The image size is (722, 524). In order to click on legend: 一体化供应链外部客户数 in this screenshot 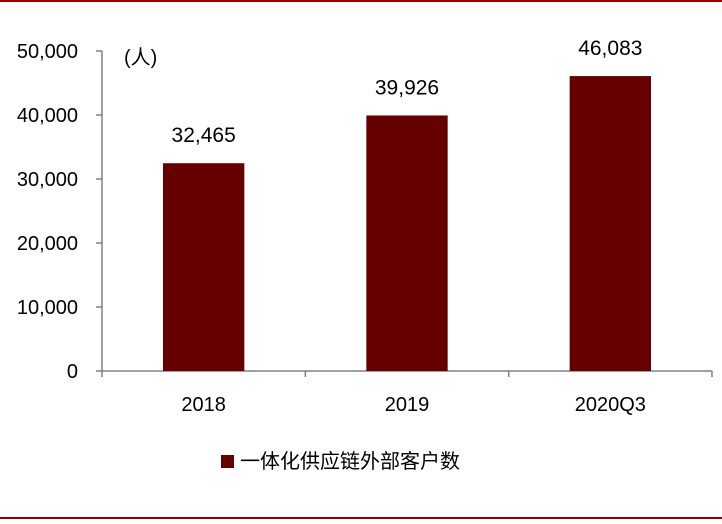, I will do `click(340, 461)`.